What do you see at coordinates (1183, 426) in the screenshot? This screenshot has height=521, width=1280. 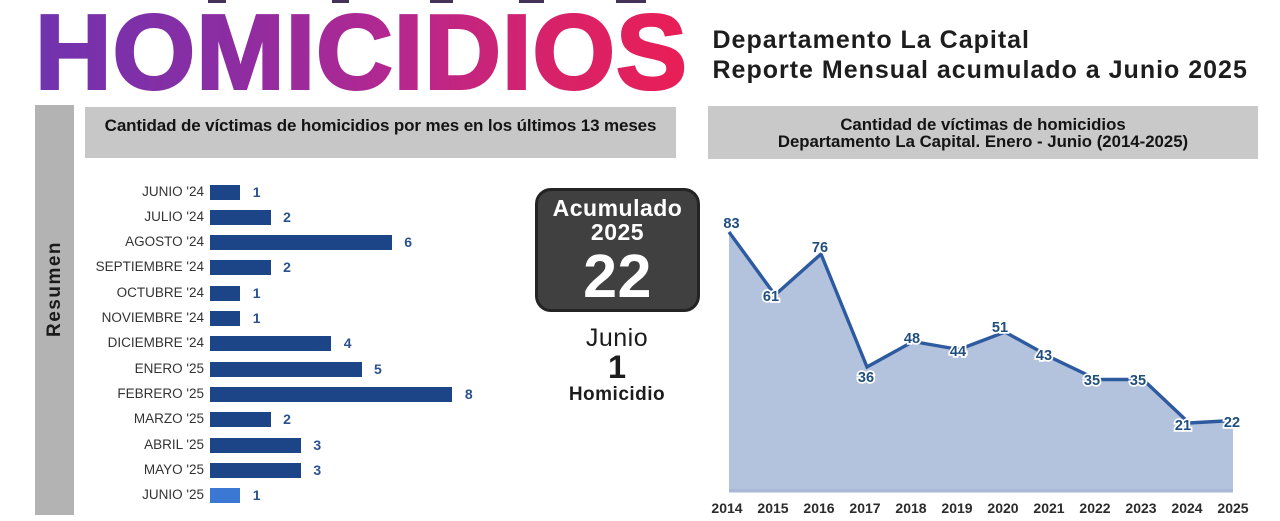 I see `svg-text: 21` at bounding box center [1183, 426].